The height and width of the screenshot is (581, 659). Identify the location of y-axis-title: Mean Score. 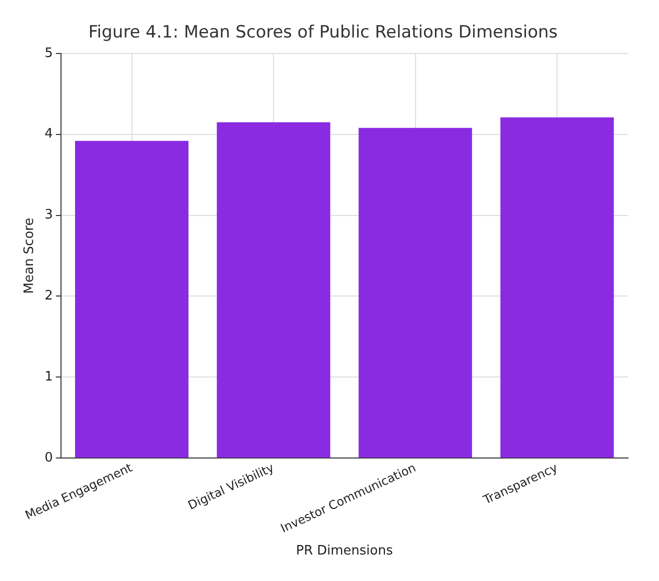
(30, 256).